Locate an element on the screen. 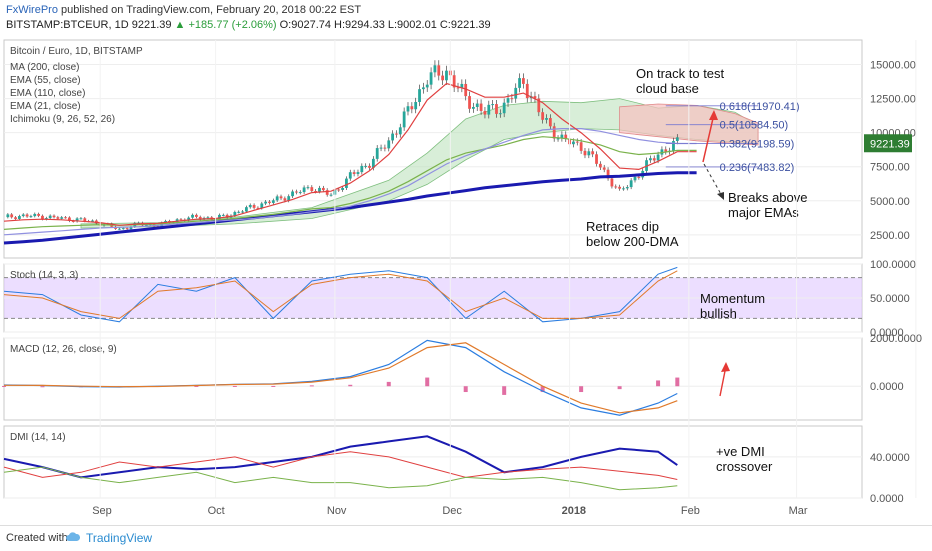  x-tick-label: Feb is located at coordinates (690, 511).